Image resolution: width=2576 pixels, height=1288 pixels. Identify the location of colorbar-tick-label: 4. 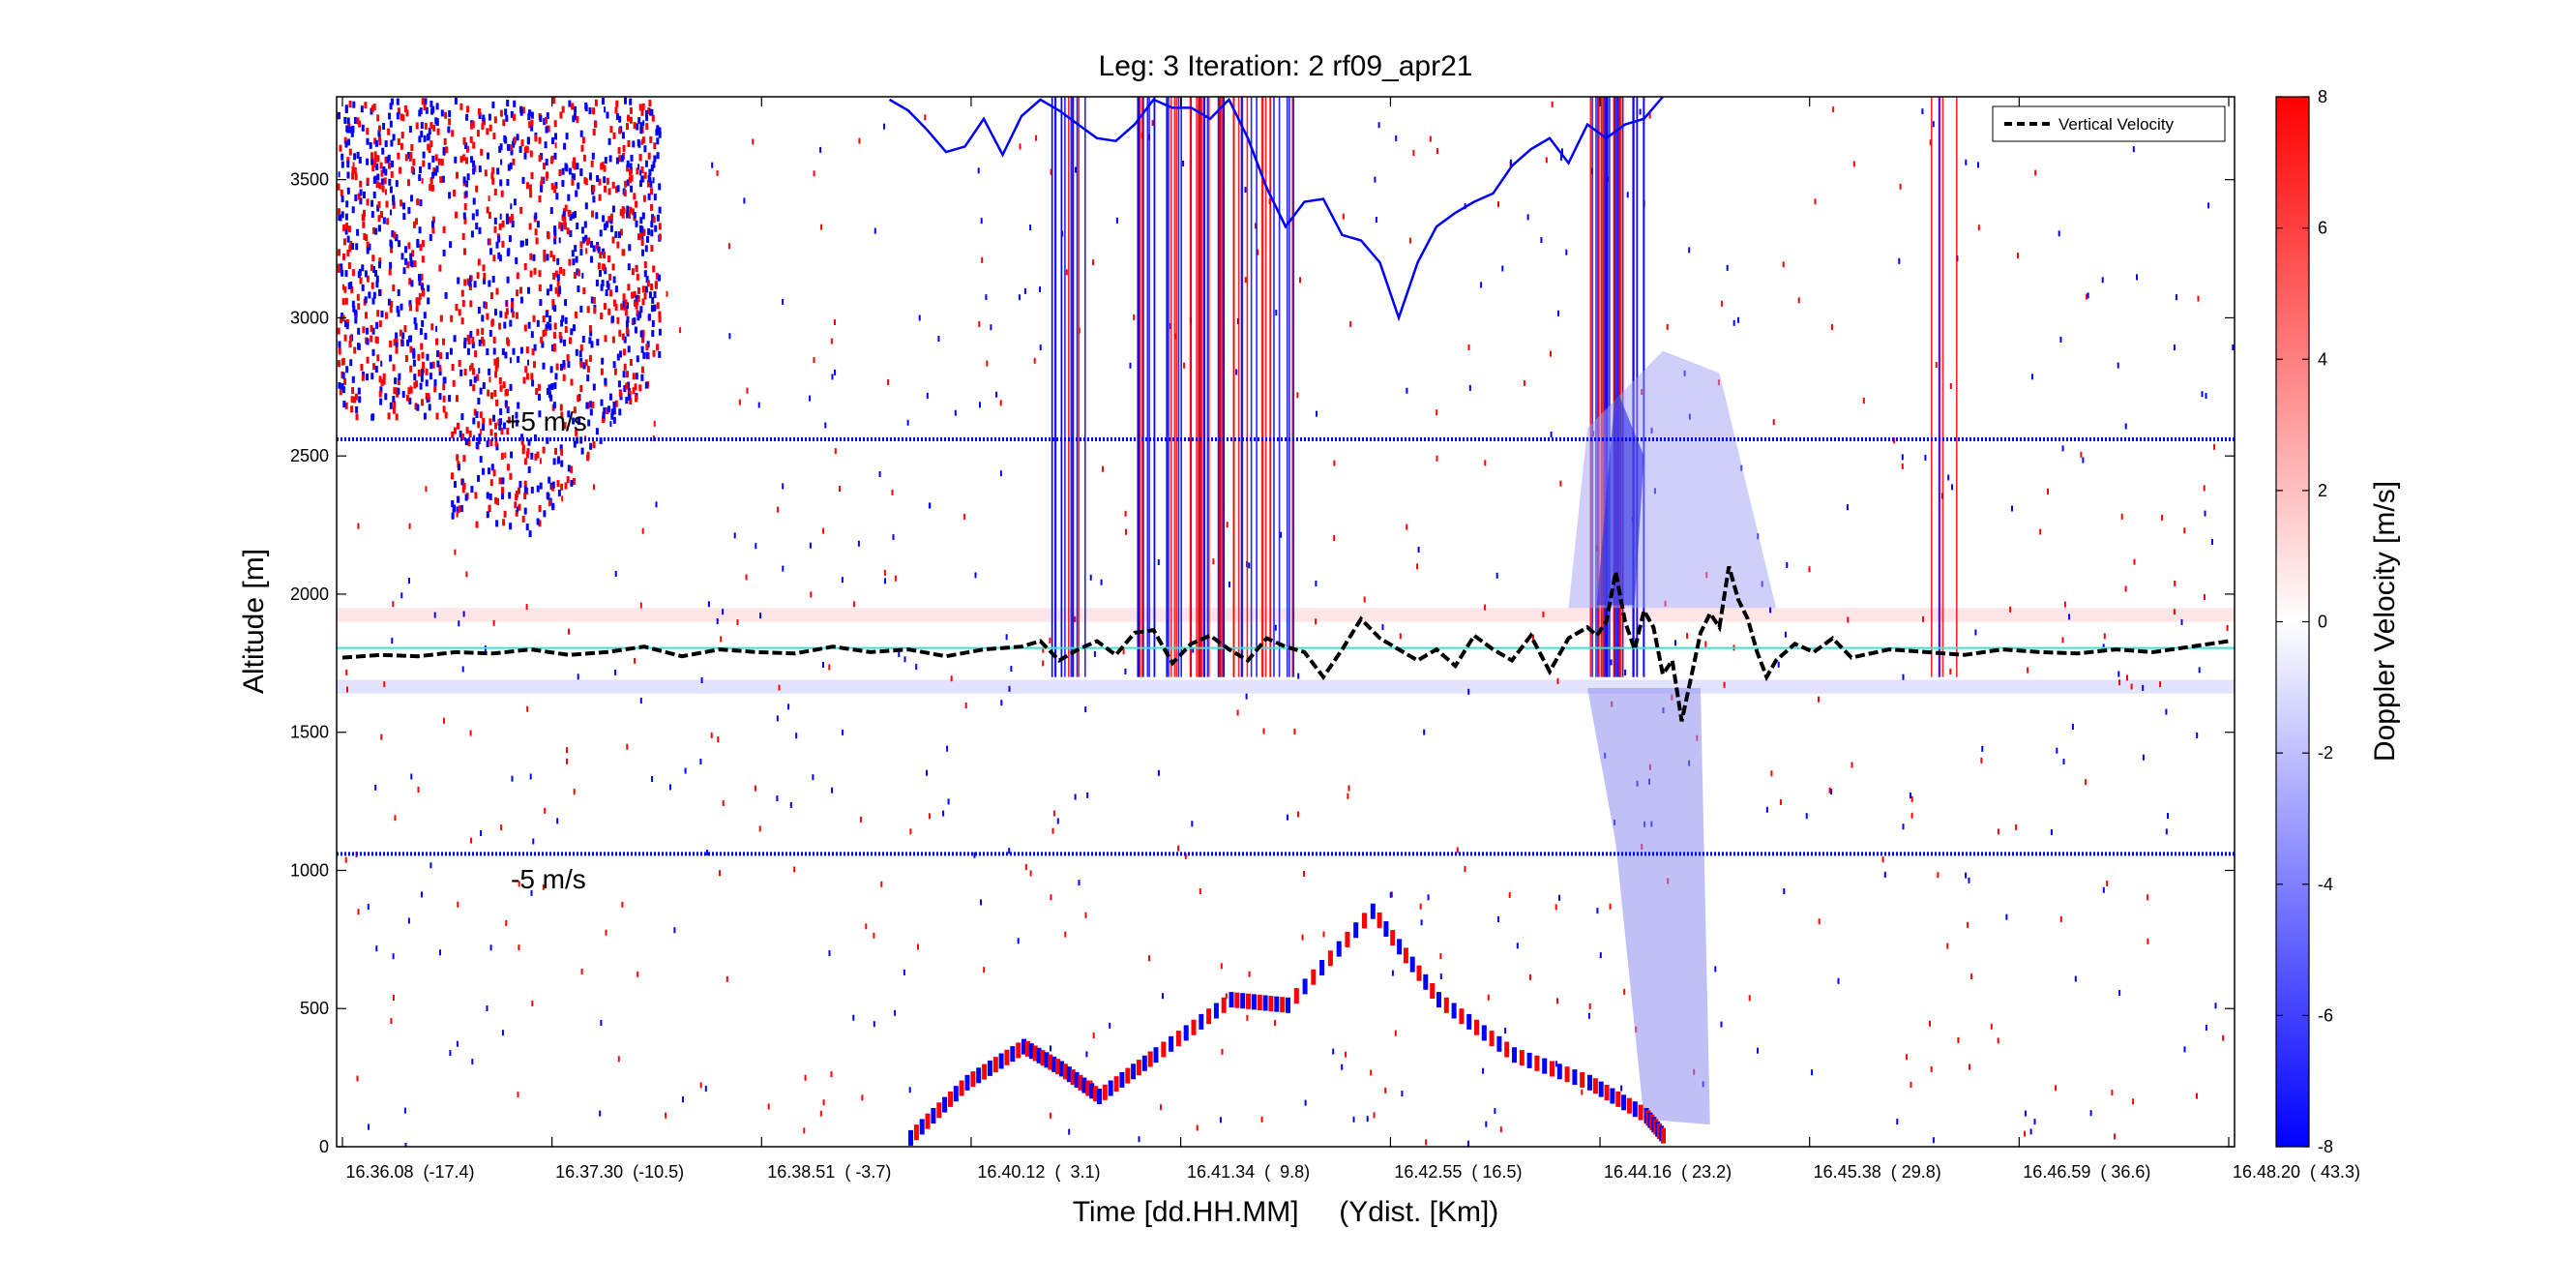
(2322, 359).